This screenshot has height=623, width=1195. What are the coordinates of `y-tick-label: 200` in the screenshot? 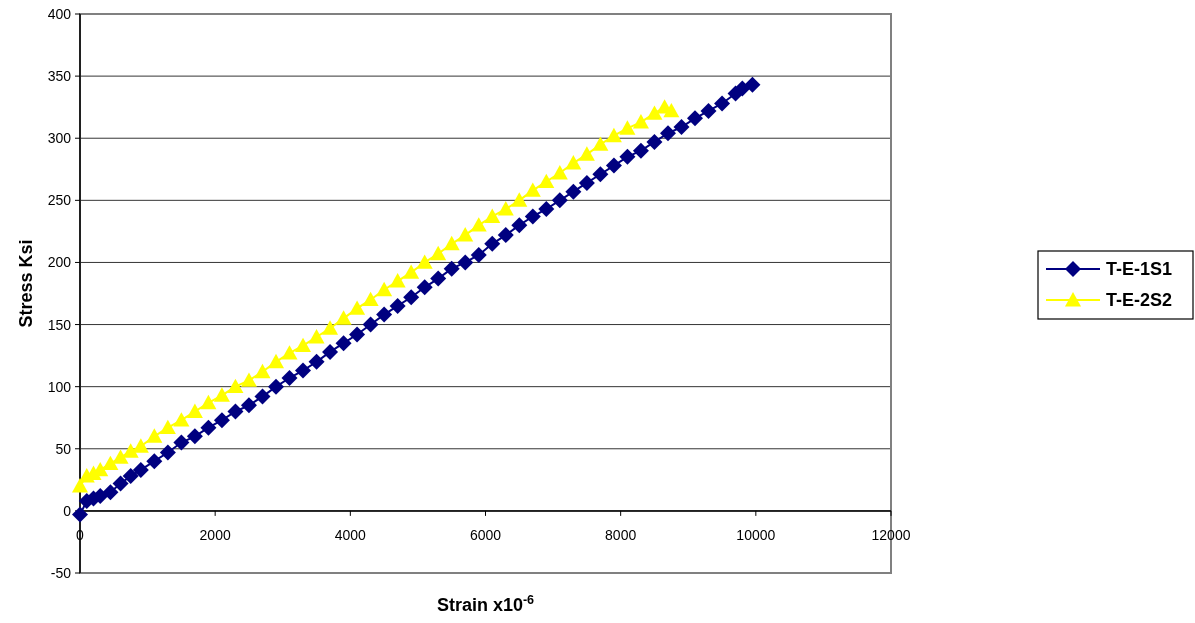 It's located at (59, 262).